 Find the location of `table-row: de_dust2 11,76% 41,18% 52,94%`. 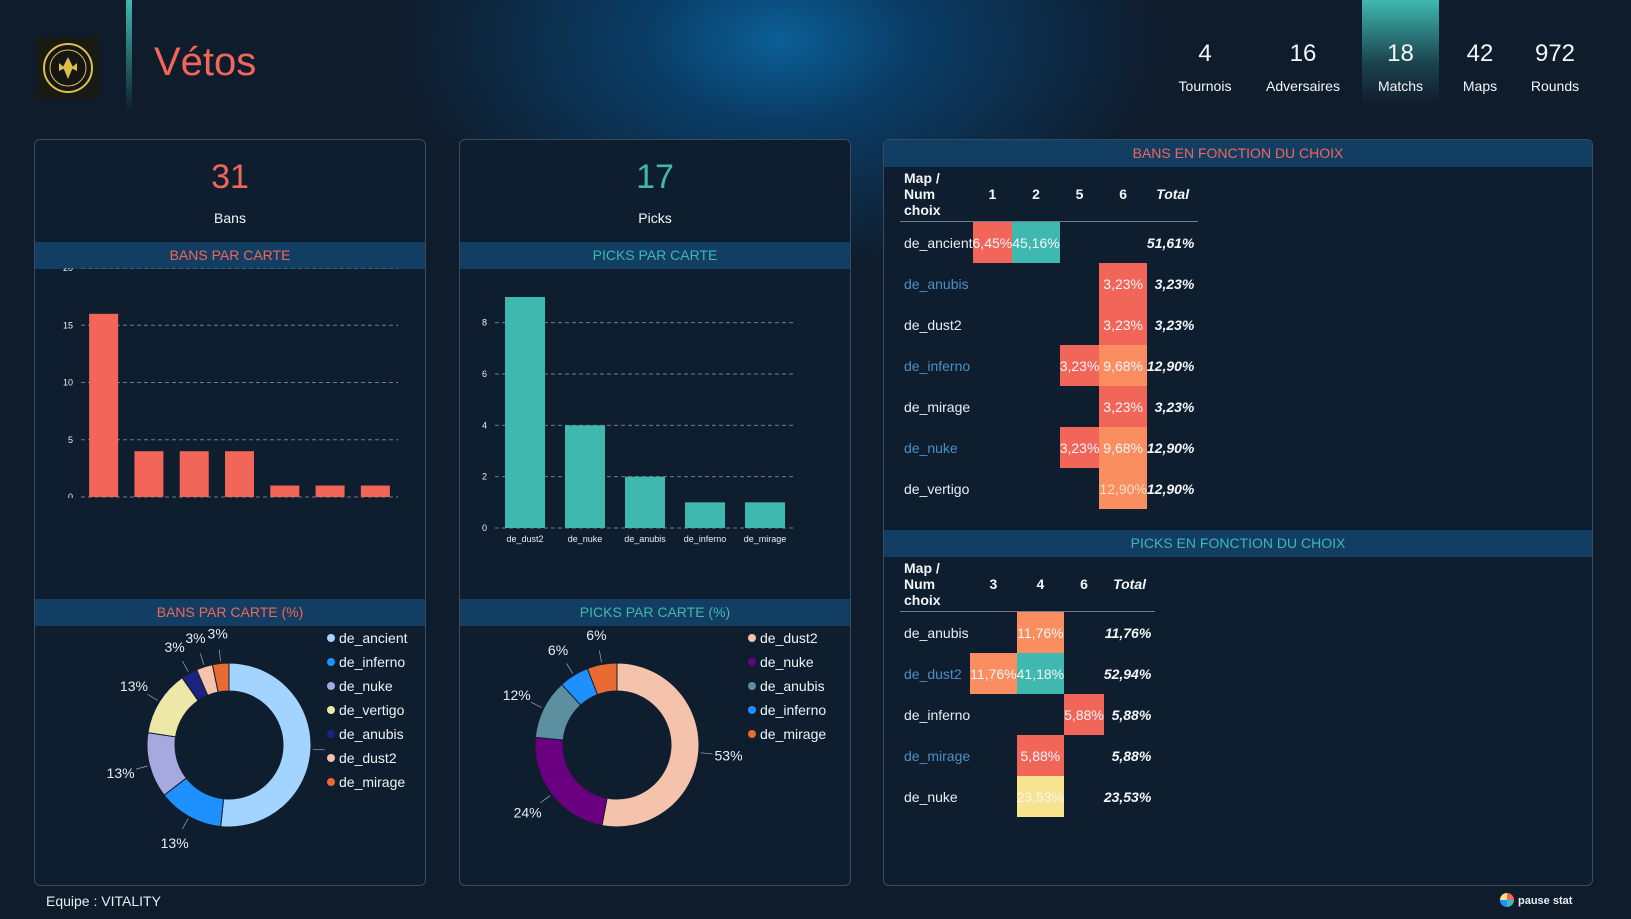

table-row: de_dust2 11,76% 41,18% 52,94% is located at coordinates (1027, 673).